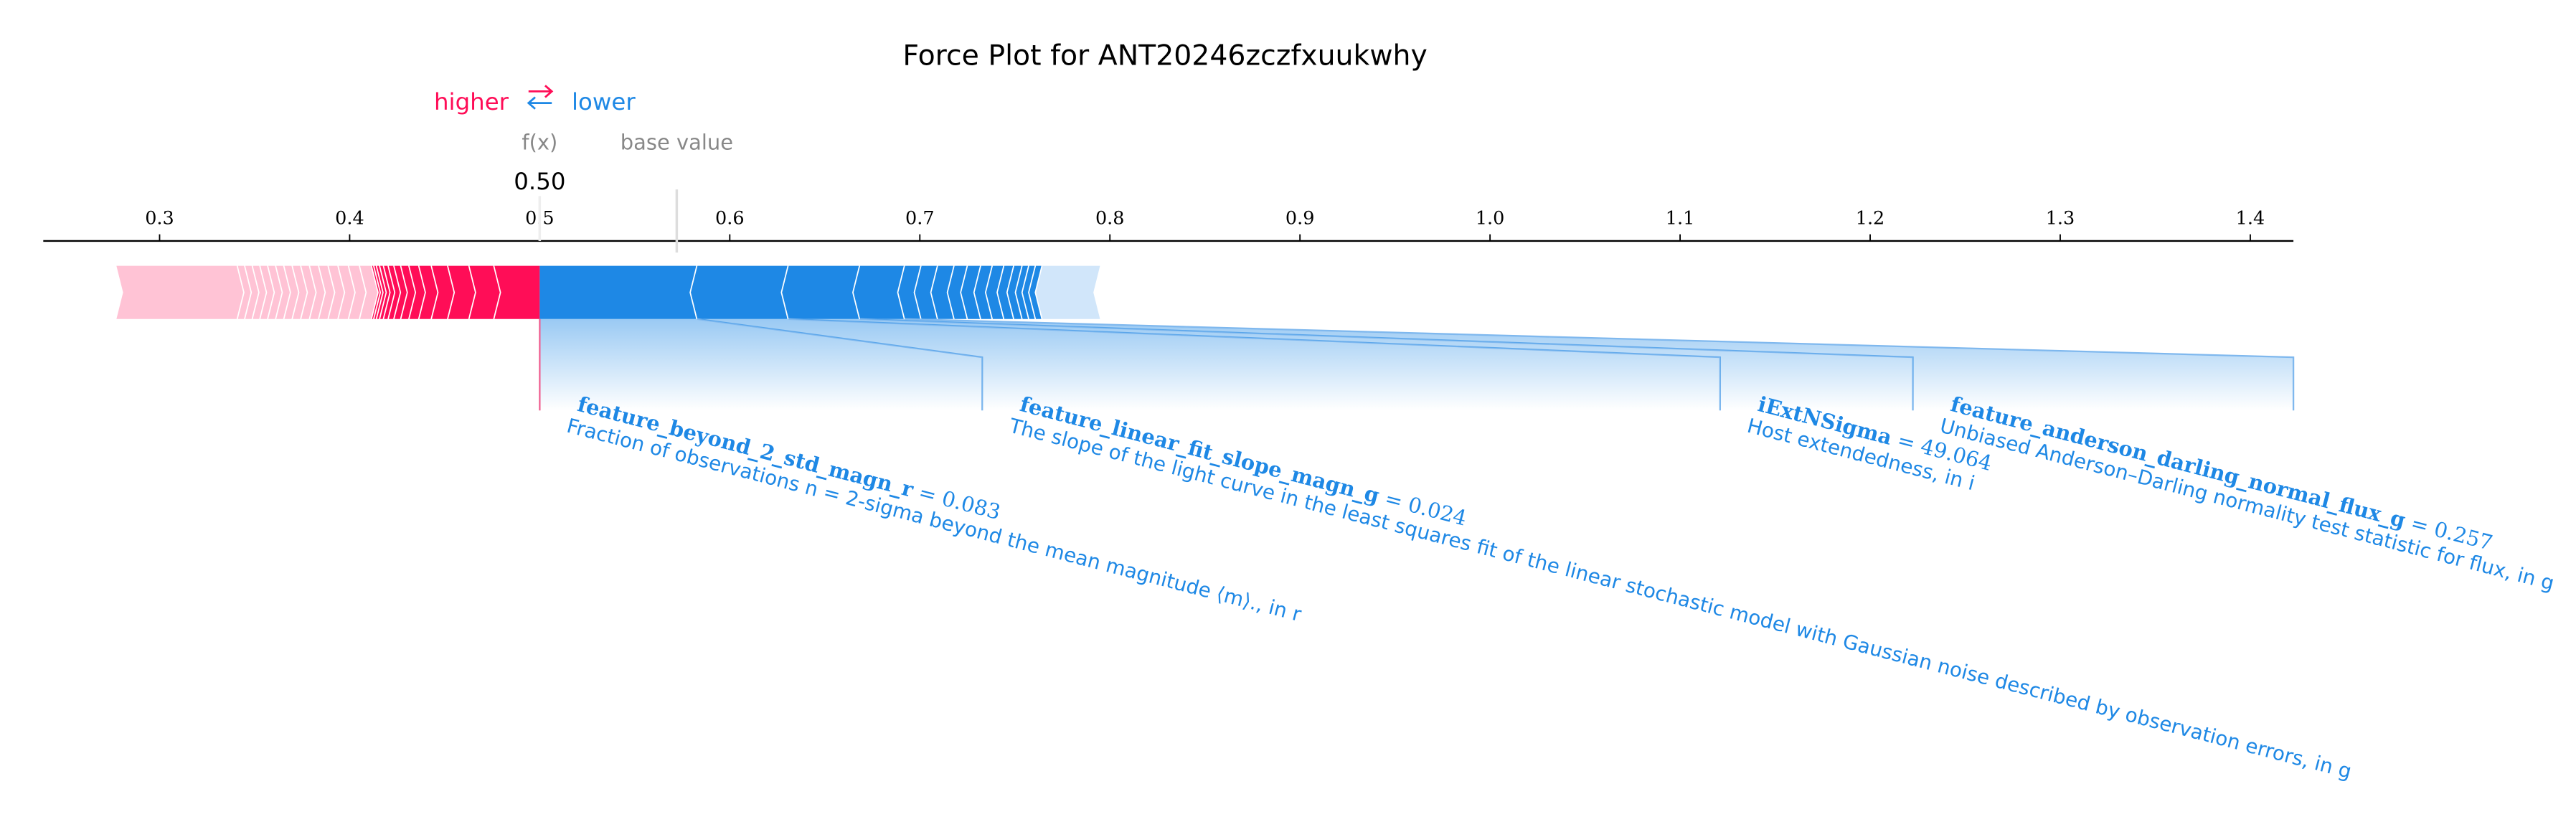 The width and height of the screenshot is (2576, 827). I want to click on feature-name-line: feature_beyond_2_std_magn_r= 0.083, so click(789, 458).